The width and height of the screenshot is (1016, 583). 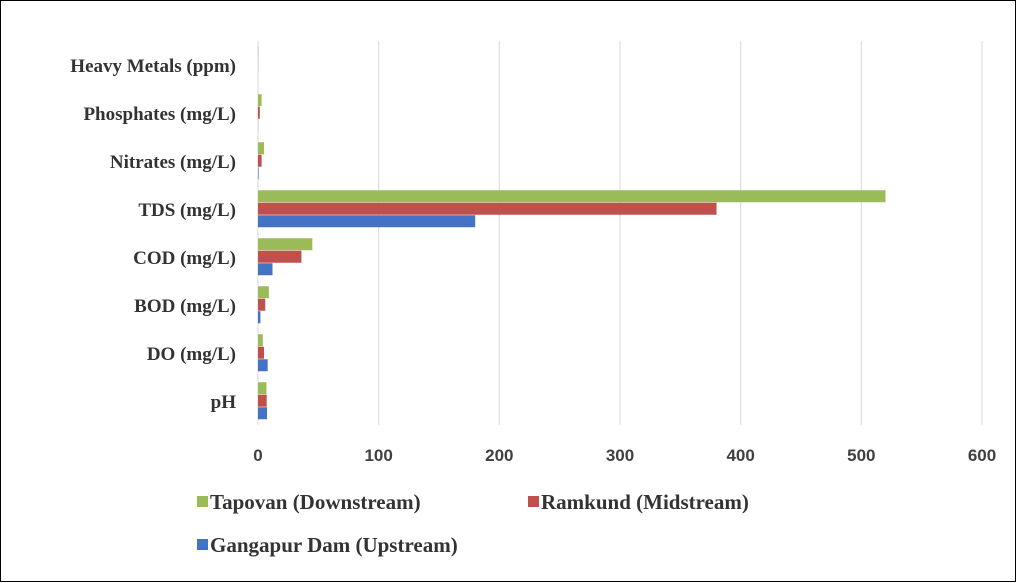 What do you see at coordinates (265, 269) in the screenshot?
I see `bar-cod-mg-l-gangapur-dam-upstream` at bounding box center [265, 269].